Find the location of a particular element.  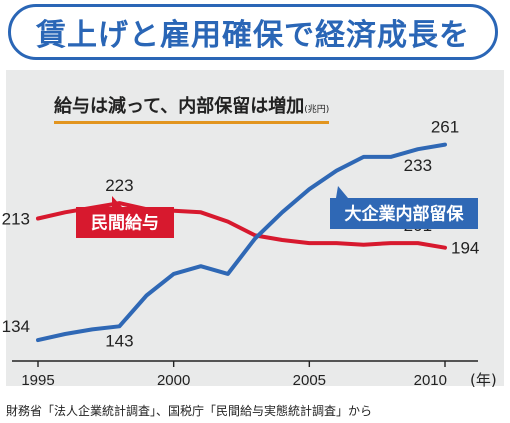

data-label-0-15: 194 is located at coordinates (465, 248).